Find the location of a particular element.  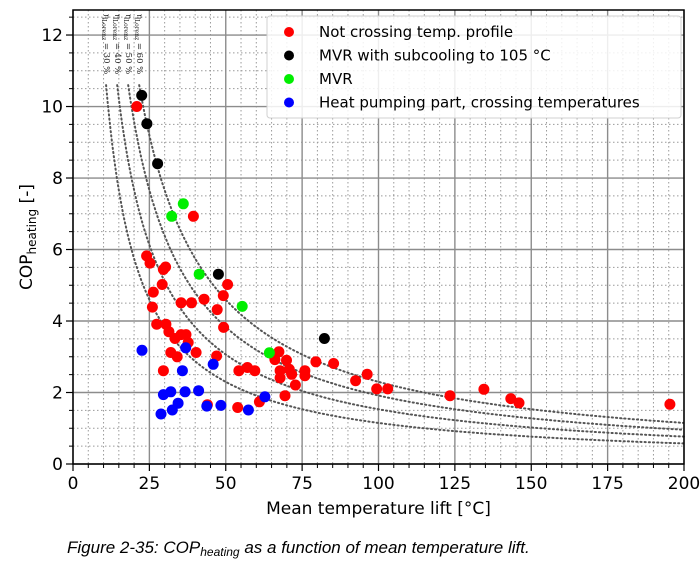

curve-label-value: = 50 % is located at coordinates (128, 57).